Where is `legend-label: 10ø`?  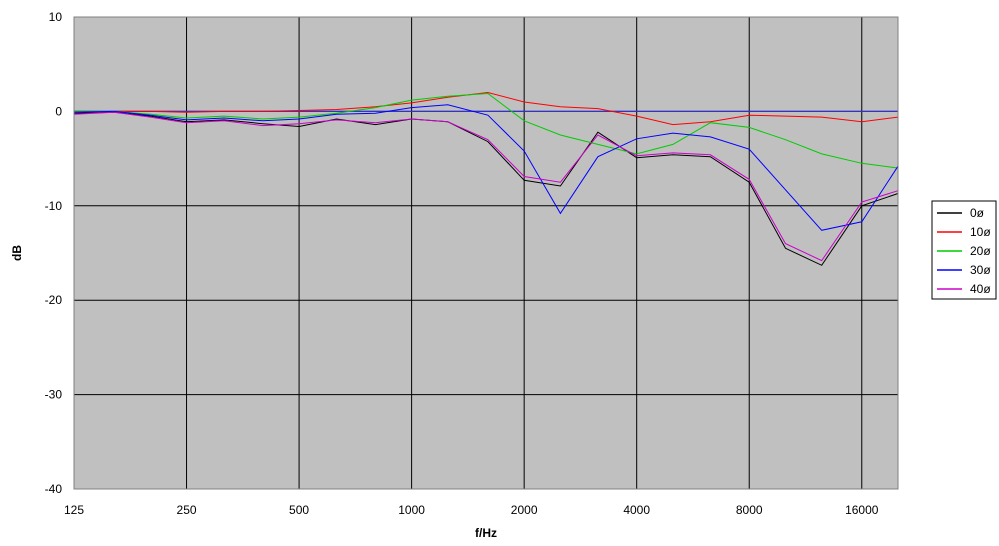 legend-label: 10ø is located at coordinates (980, 232).